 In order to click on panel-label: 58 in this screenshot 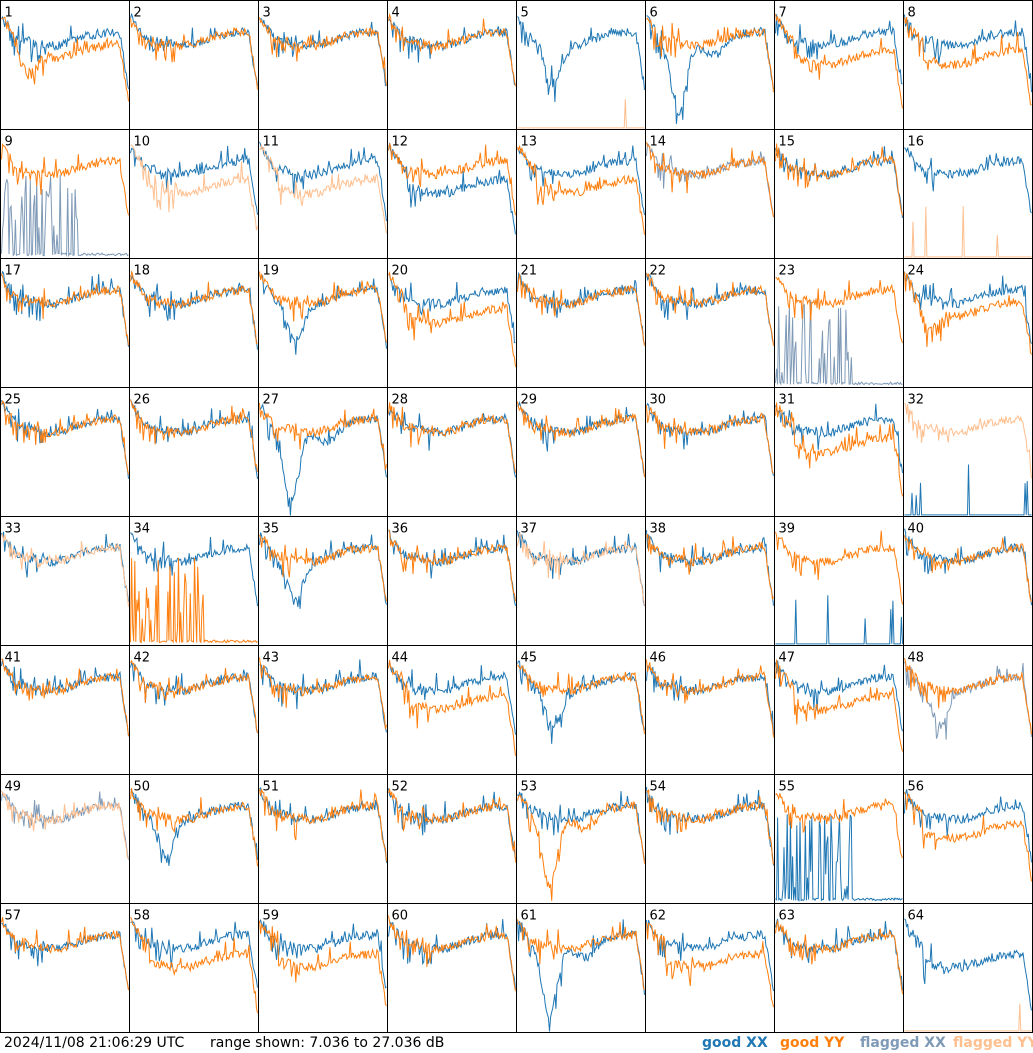, I will do `click(142, 916)`.